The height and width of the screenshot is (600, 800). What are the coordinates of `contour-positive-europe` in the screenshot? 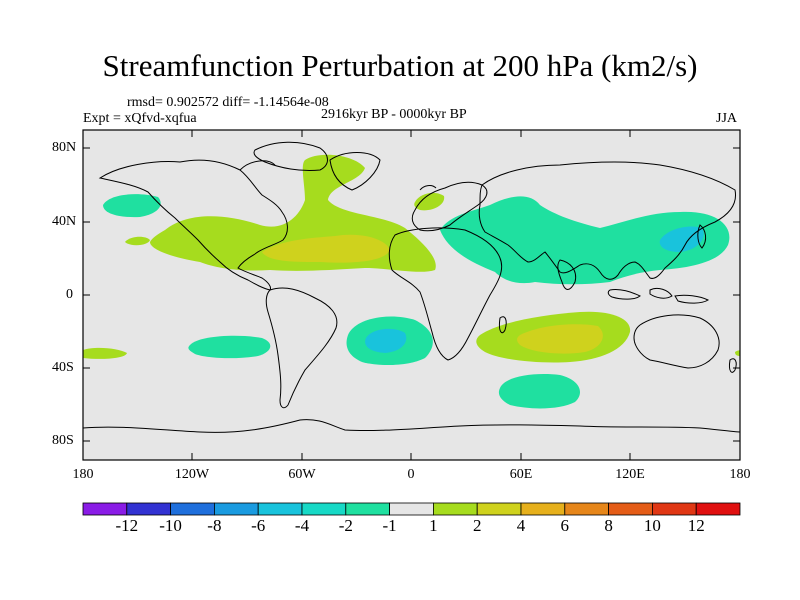 It's located at (429, 201).